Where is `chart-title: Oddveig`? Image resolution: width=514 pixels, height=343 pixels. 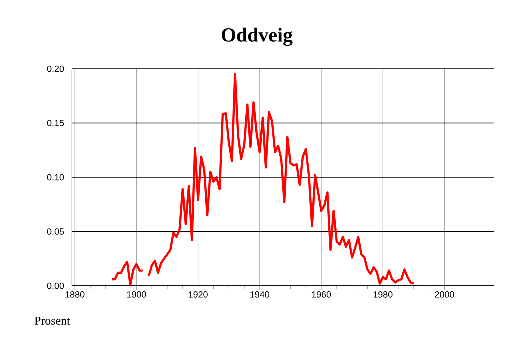
chart-title: Oddveig is located at coordinates (257, 37).